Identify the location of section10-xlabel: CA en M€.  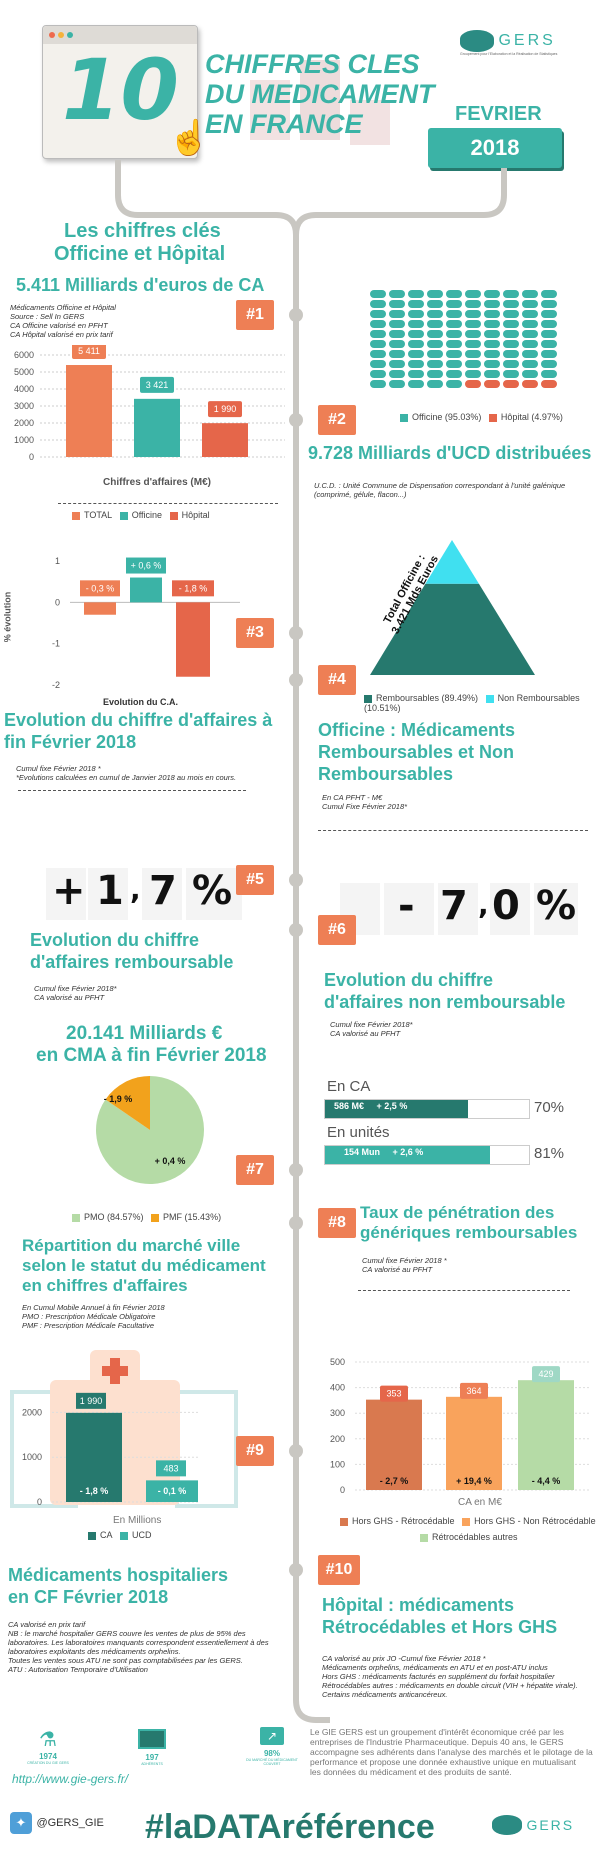
(480, 1502).